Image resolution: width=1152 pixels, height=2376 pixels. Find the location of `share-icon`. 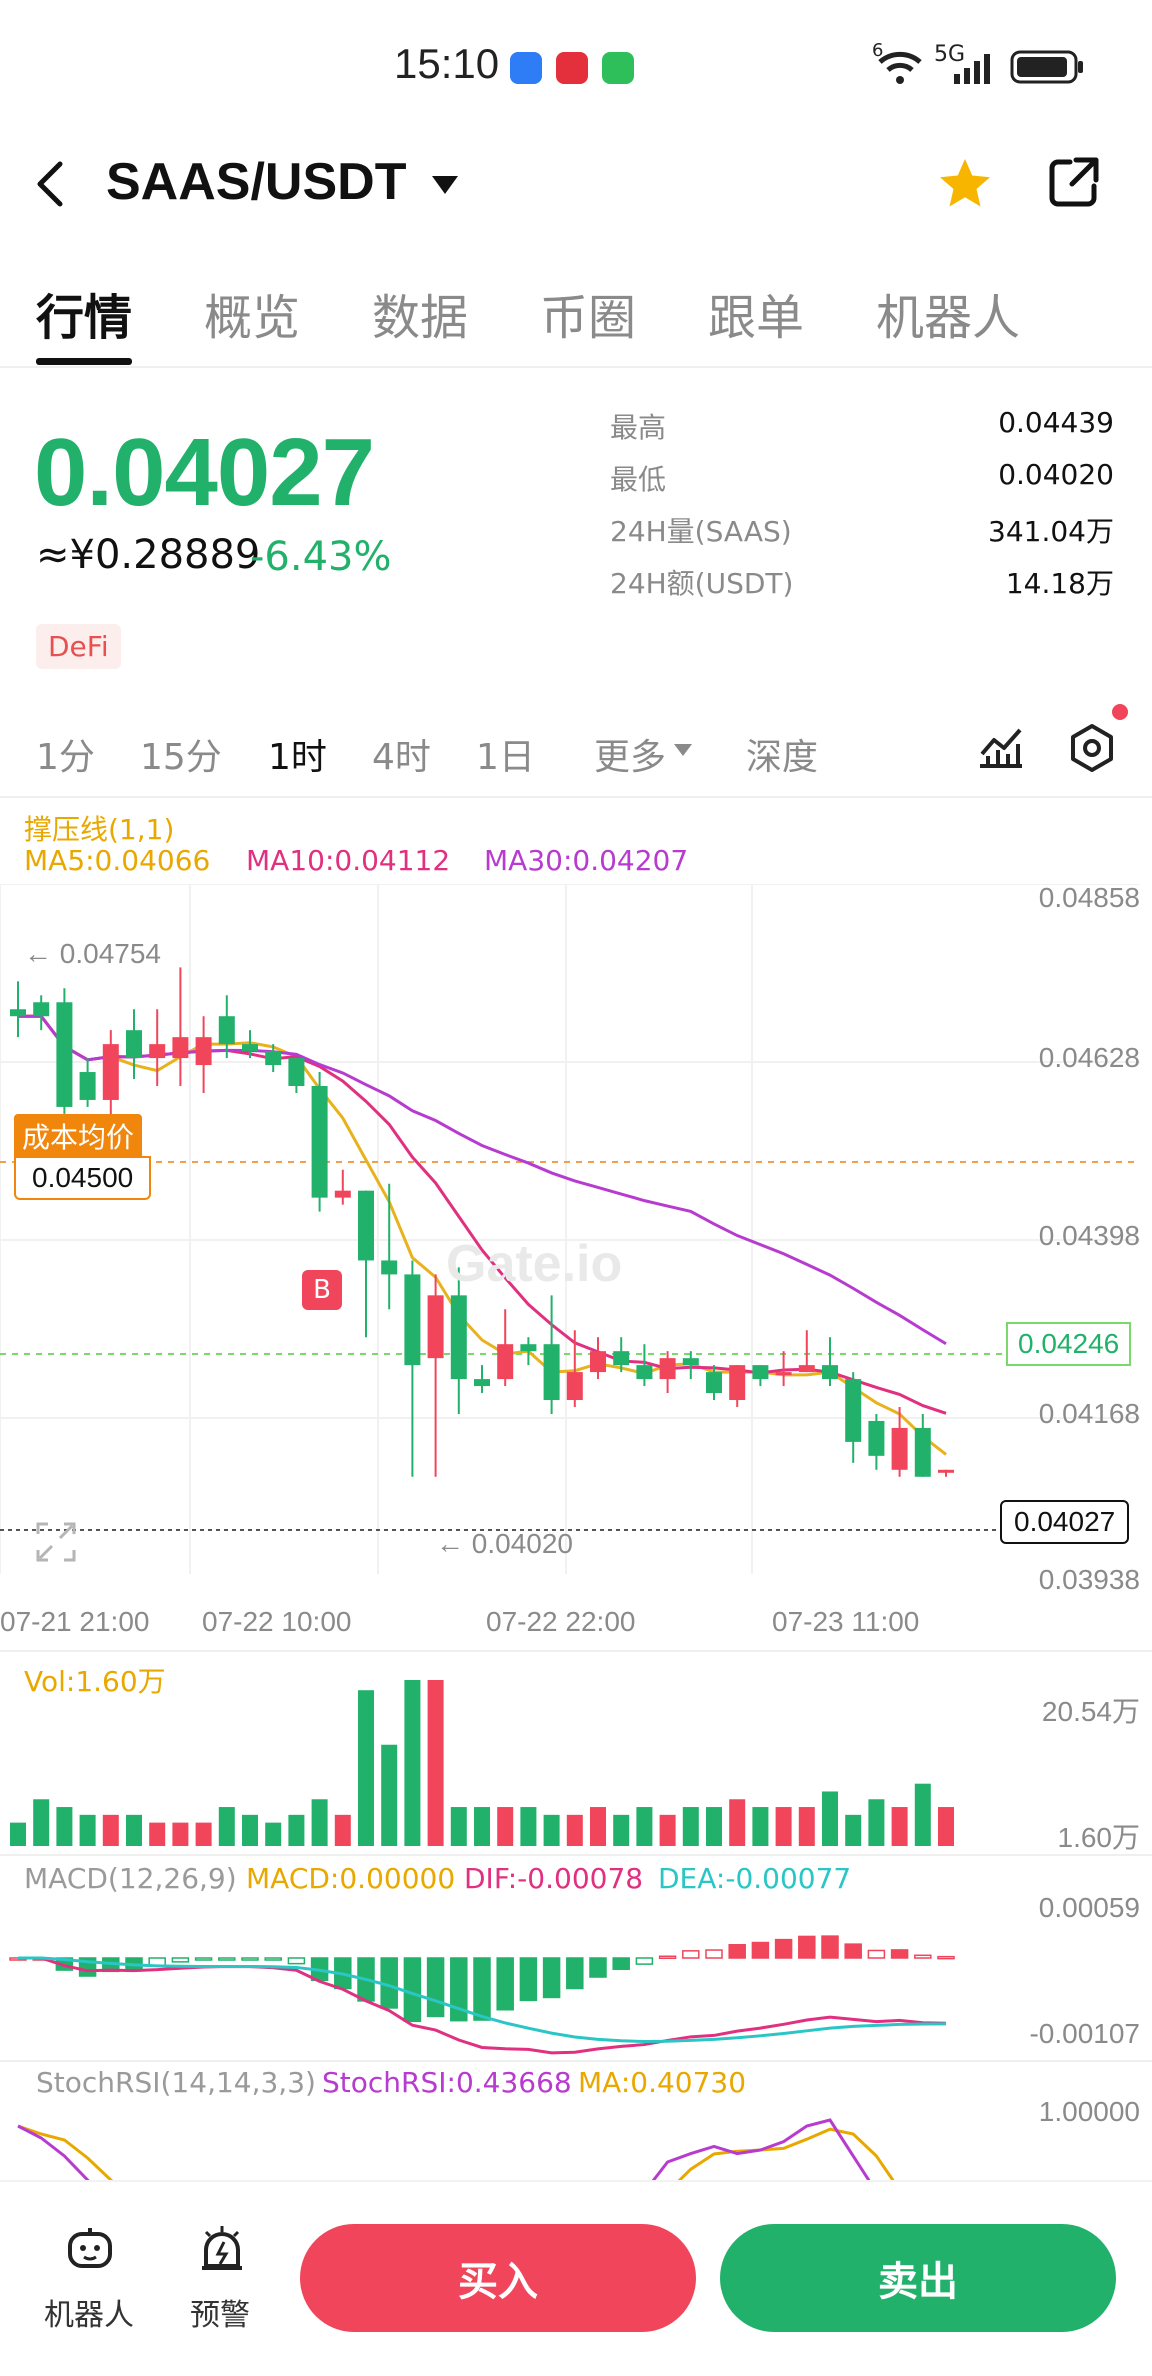

share-icon is located at coordinates (1074, 184).